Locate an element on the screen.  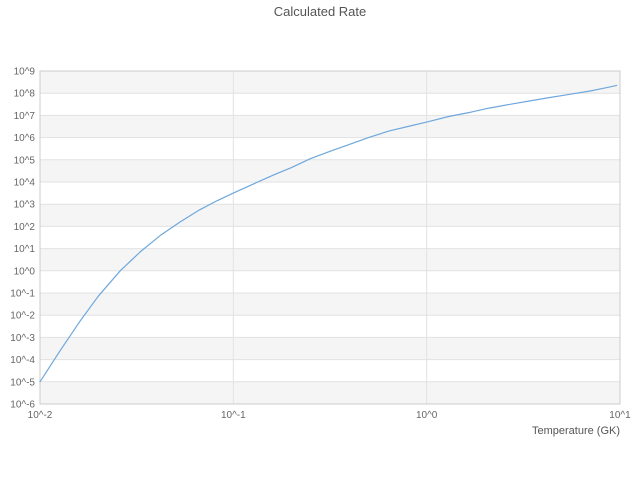
x-tick-label: 10^-1 is located at coordinates (233, 415).